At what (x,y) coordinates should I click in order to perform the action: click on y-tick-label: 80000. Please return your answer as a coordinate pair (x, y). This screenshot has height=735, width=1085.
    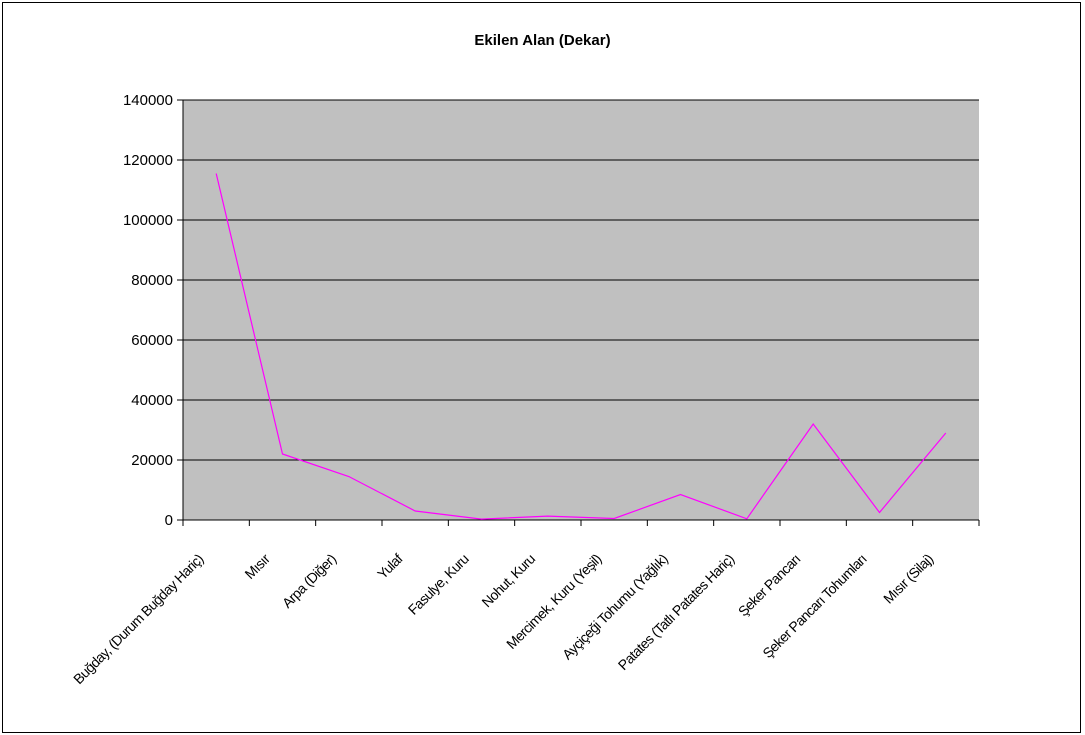
    Looking at the image, I should click on (152, 280).